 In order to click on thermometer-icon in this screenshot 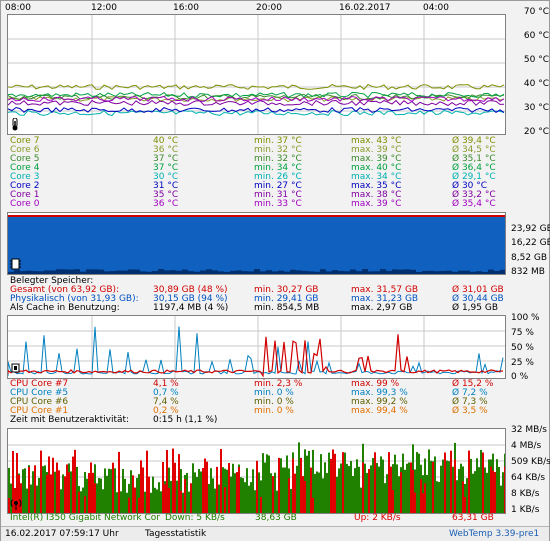, I will do `click(15, 124)`.